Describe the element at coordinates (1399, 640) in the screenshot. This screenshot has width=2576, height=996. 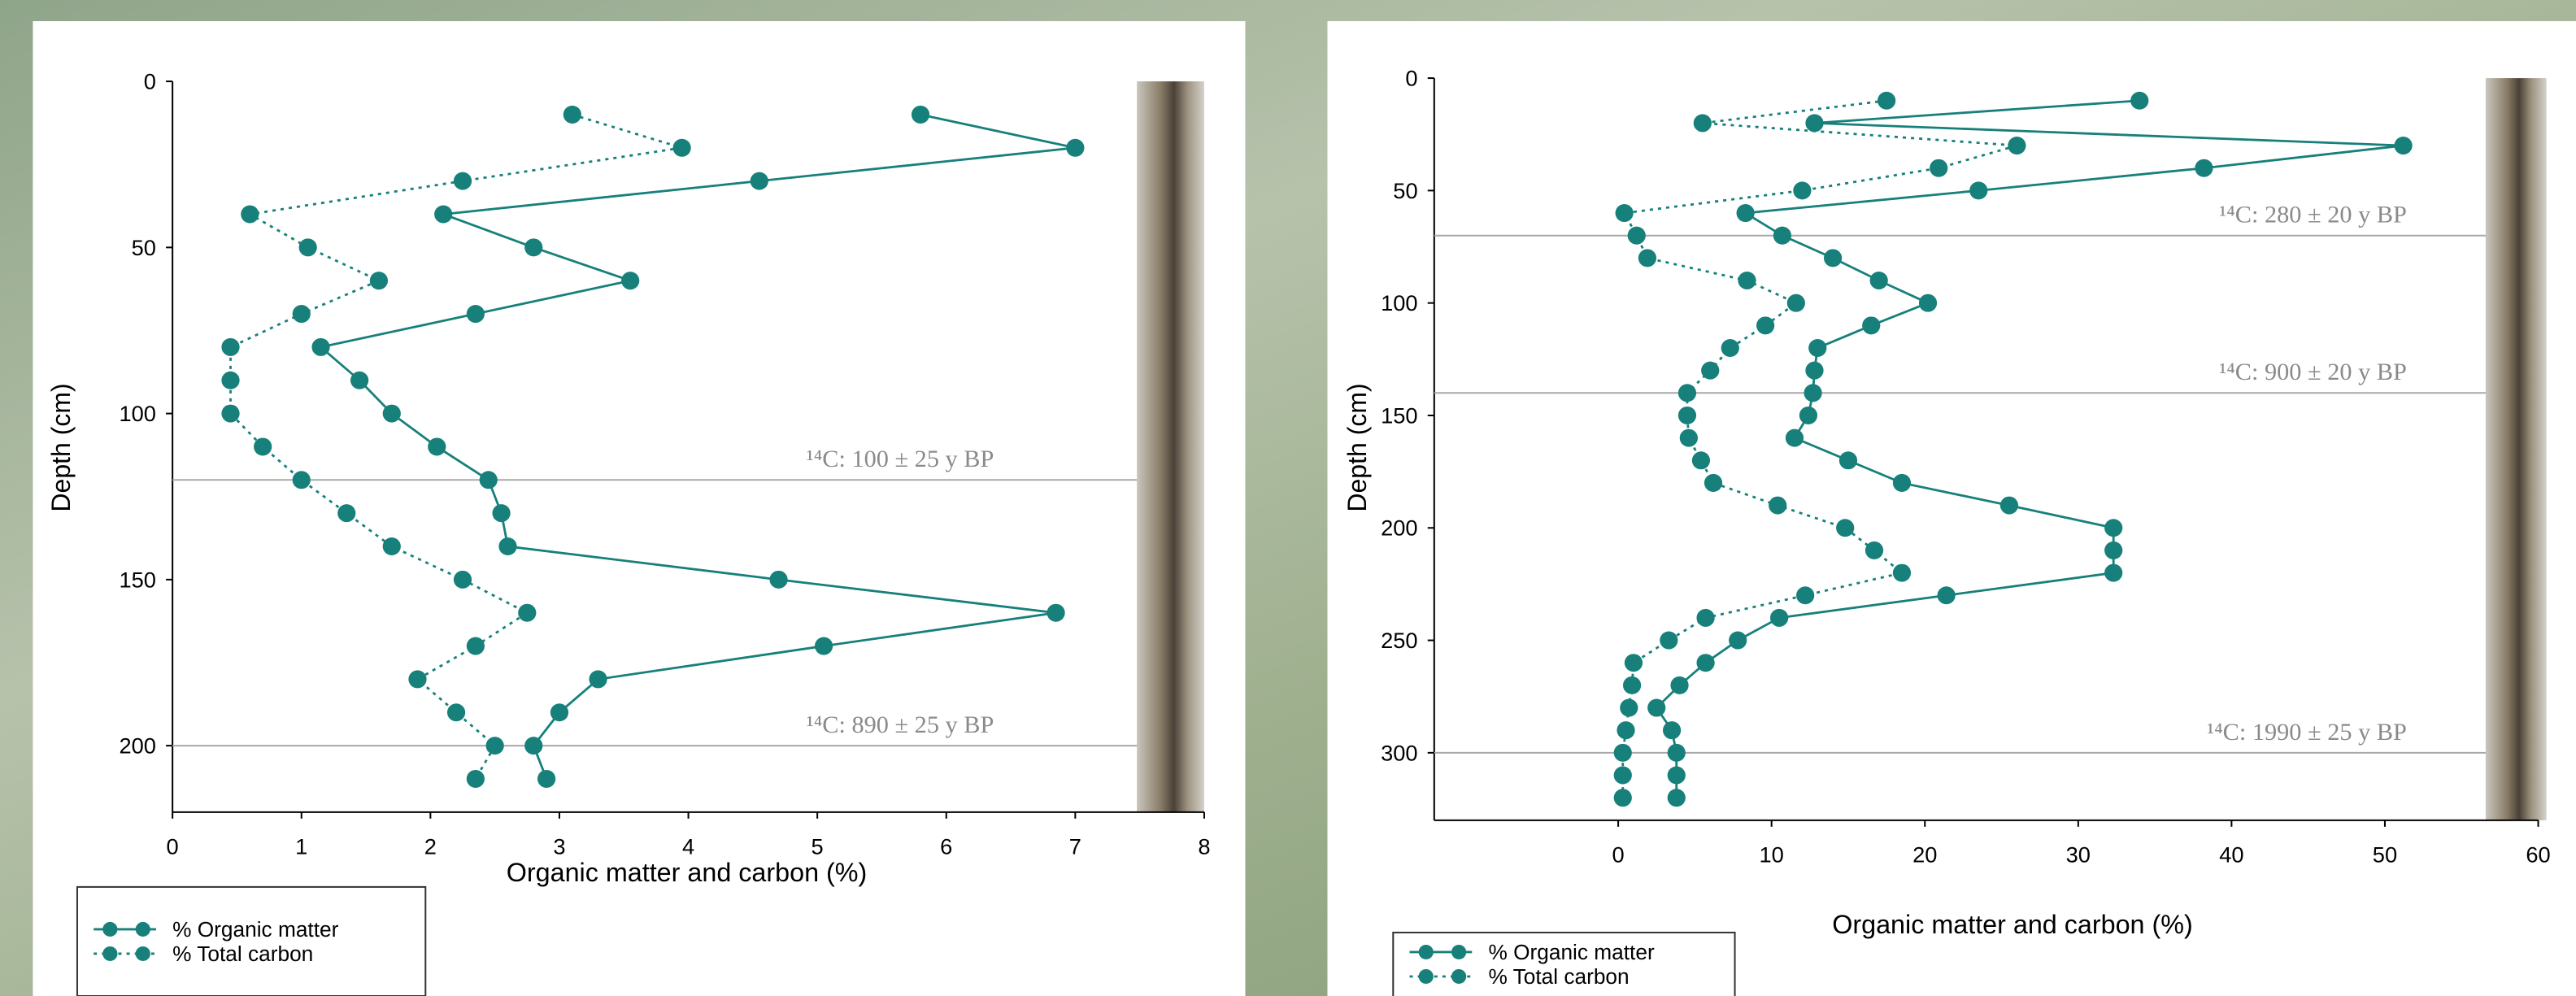
I see `y-tick-label: 250` at that location.